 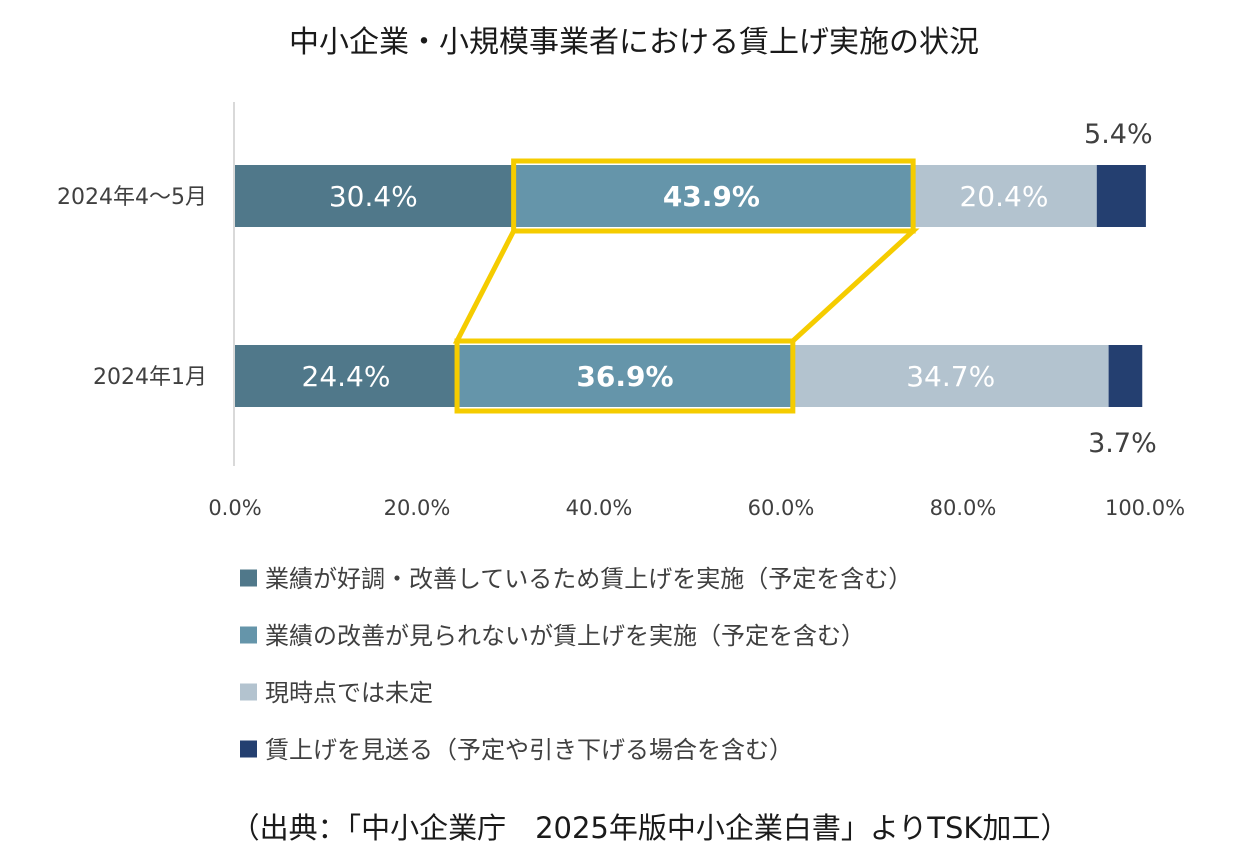 What do you see at coordinates (132, 197) in the screenshot?
I see `category-label: 2024年4～5月` at bounding box center [132, 197].